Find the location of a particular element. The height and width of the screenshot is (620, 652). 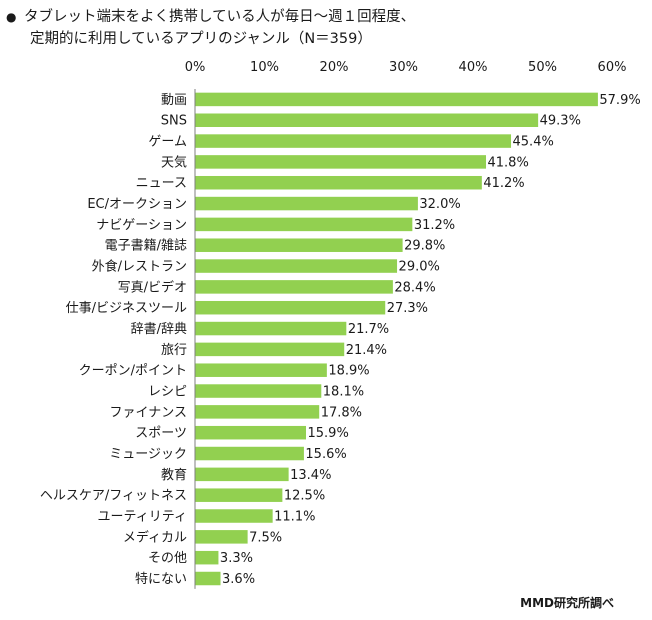

data-label: 29.0% is located at coordinates (419, 267).